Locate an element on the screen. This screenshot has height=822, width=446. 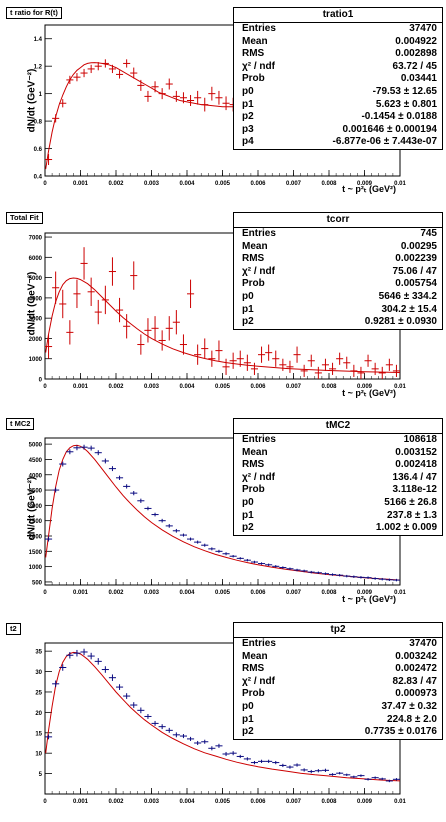
stats-value: 0.003152 is located at coordinates (416, 452).